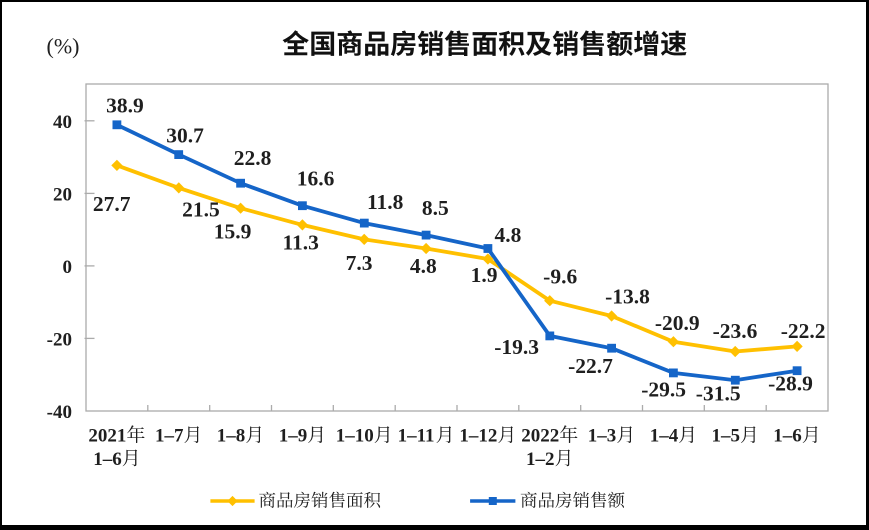 This screenshot has height=530, width=869. What do you see at coordinates (62, 194) in the screenshot?
I see `svg-text: 20` at bounding box center [62, 194].